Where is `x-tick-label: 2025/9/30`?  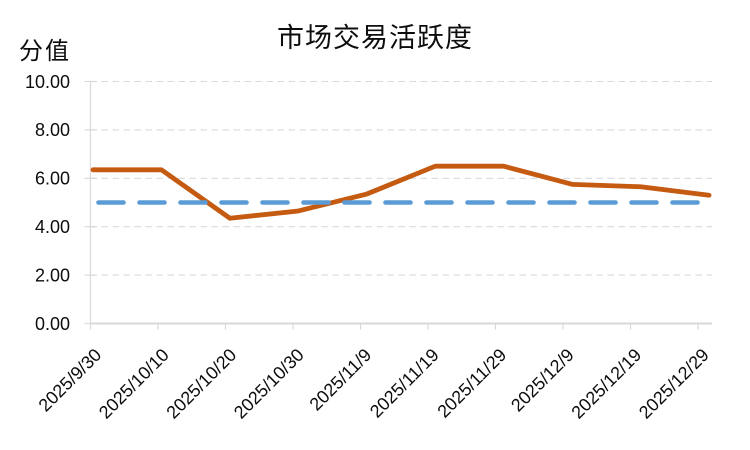 x-tick-label: 2025/9/30 is located at coordinates (70, 380).